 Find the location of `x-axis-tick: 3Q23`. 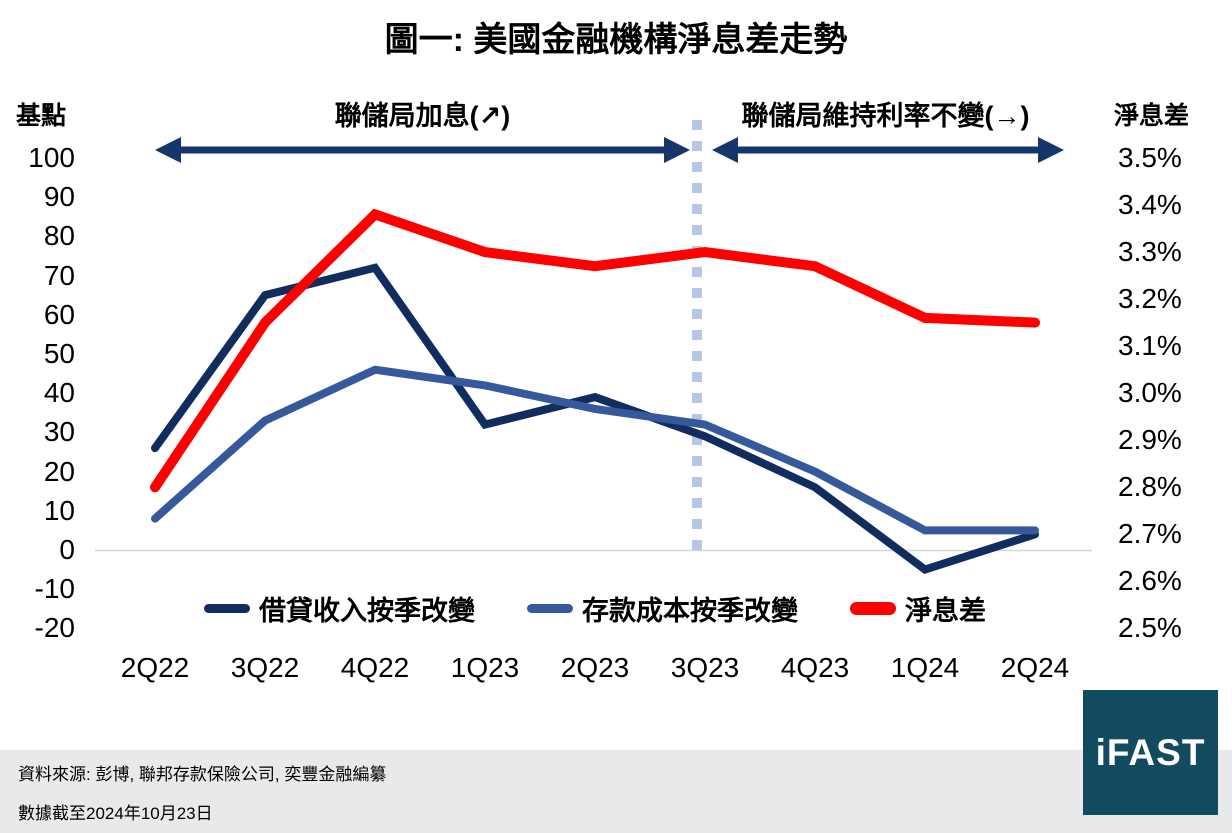

x-axis-tick: 3Q23 is located at coordinates (705, 667).